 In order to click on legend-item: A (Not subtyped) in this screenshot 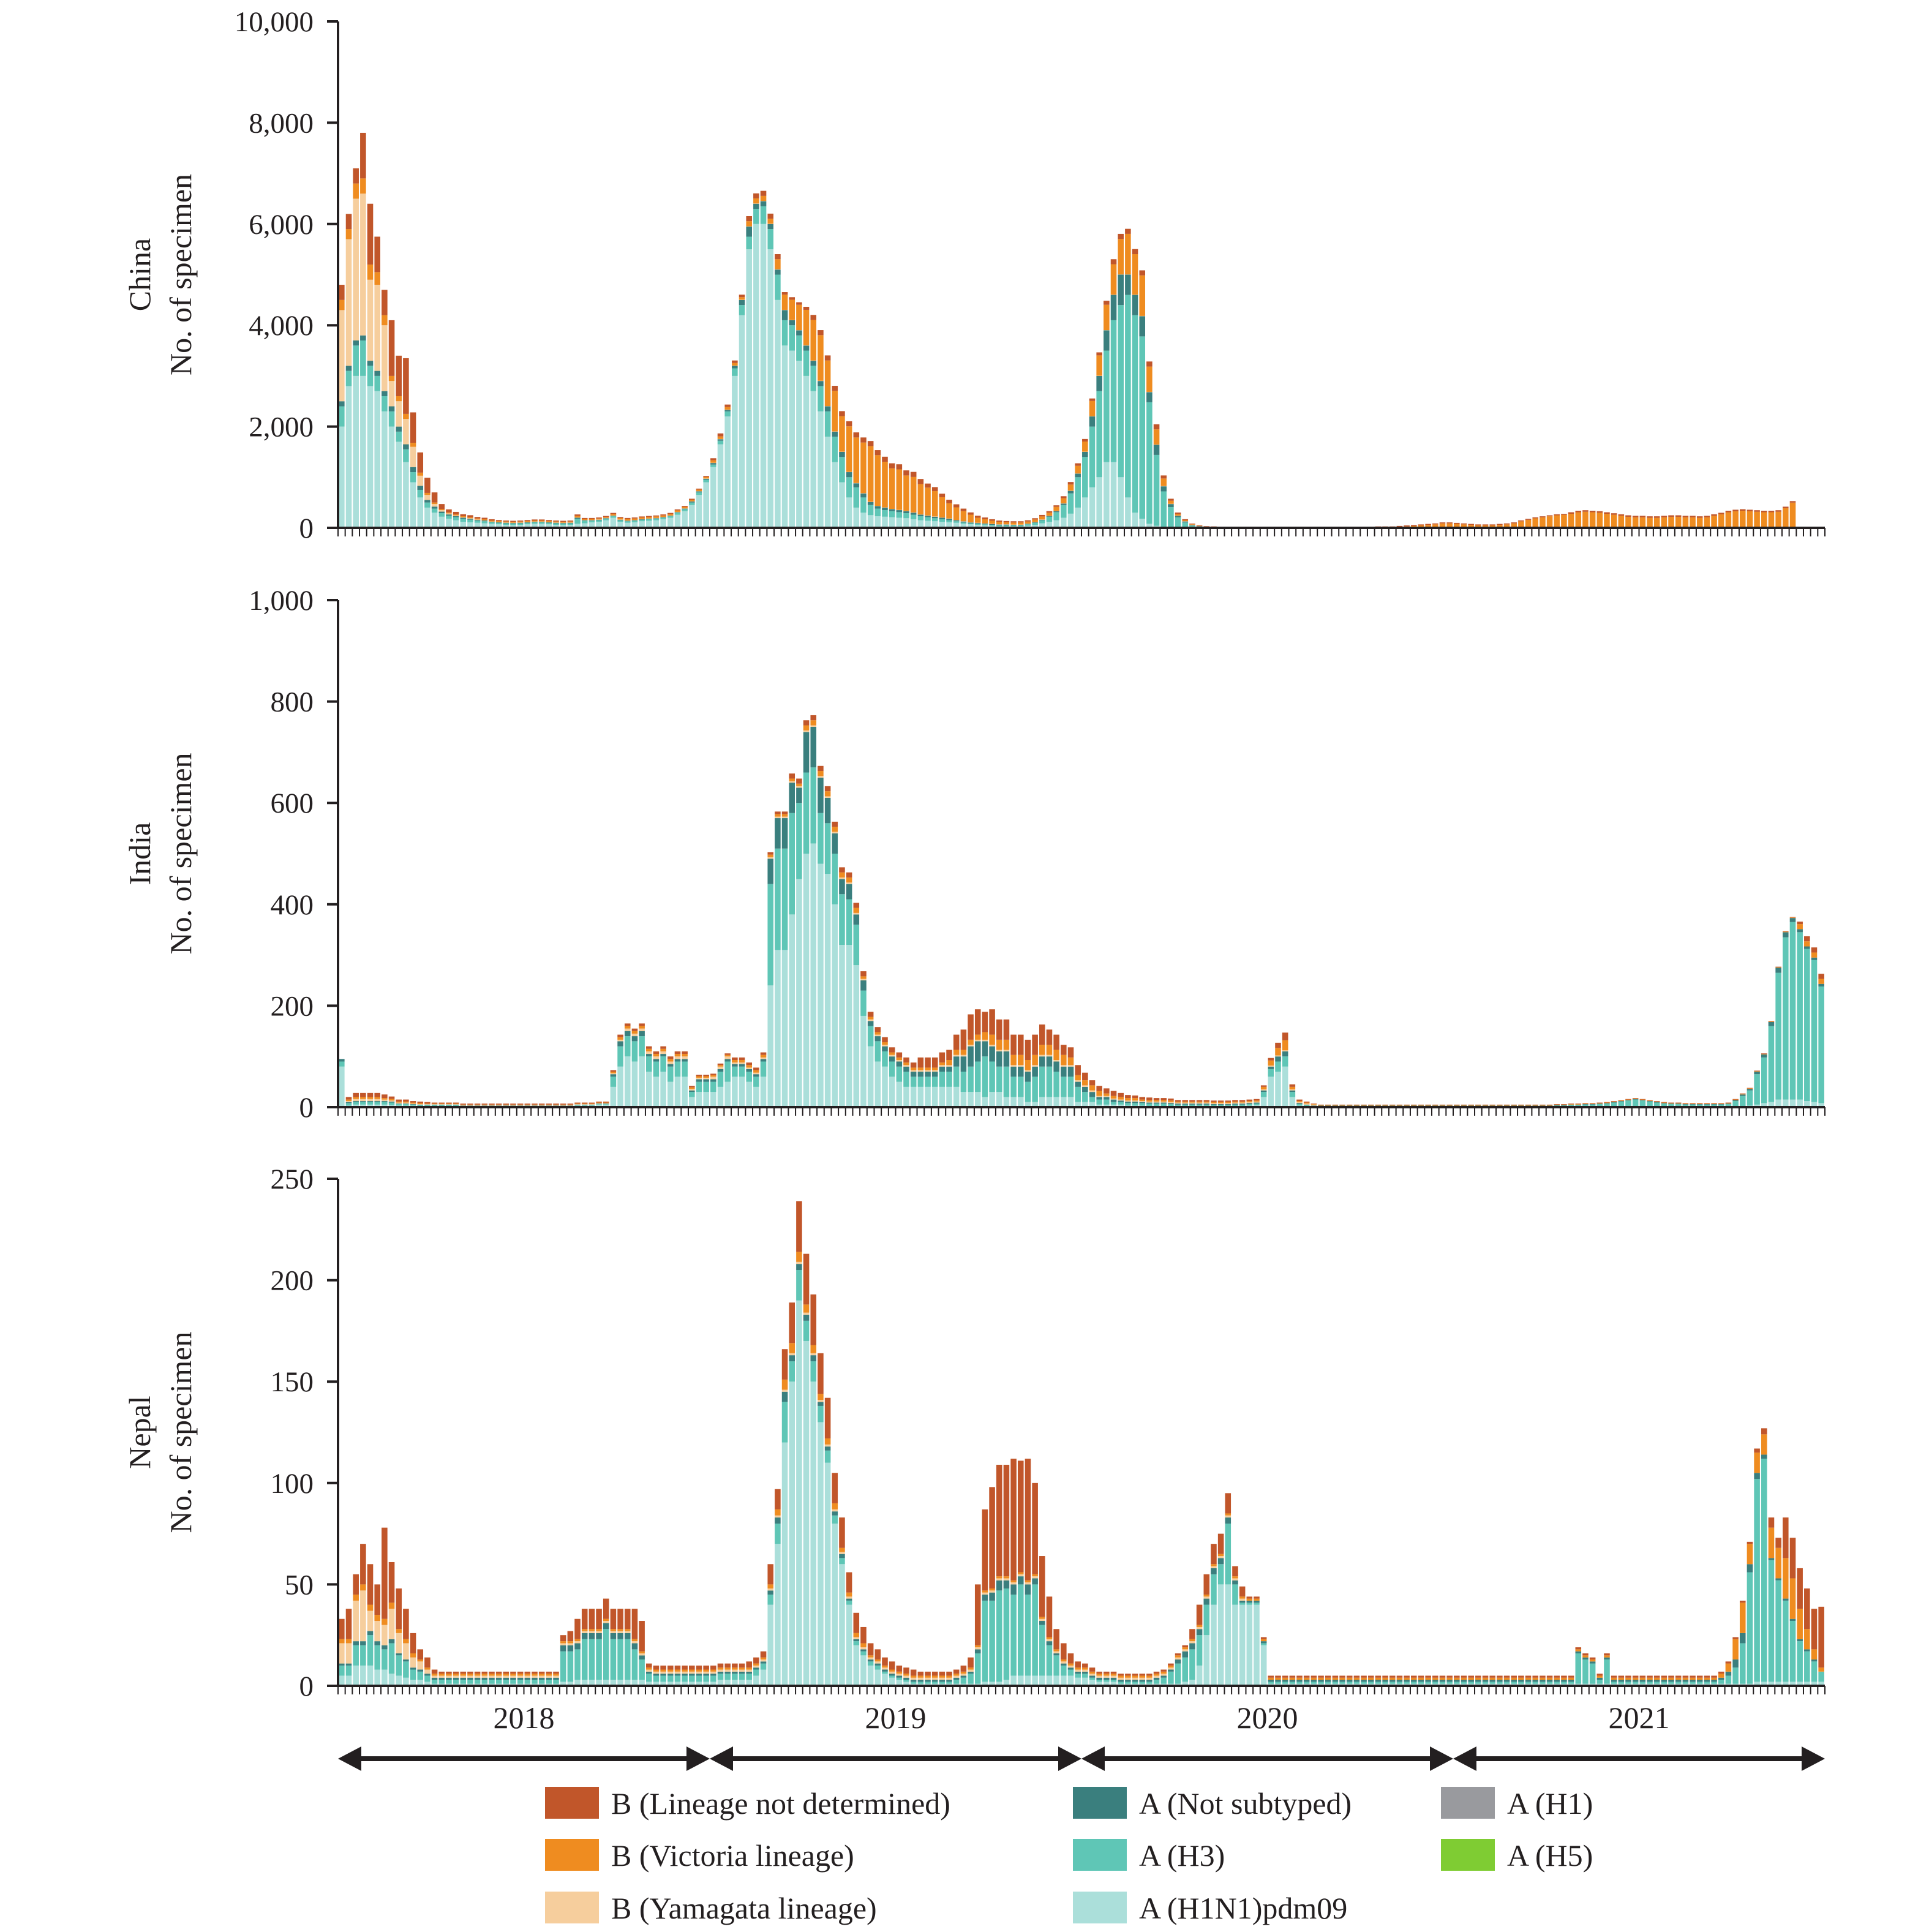, I will do `click(1212, 1803)`.